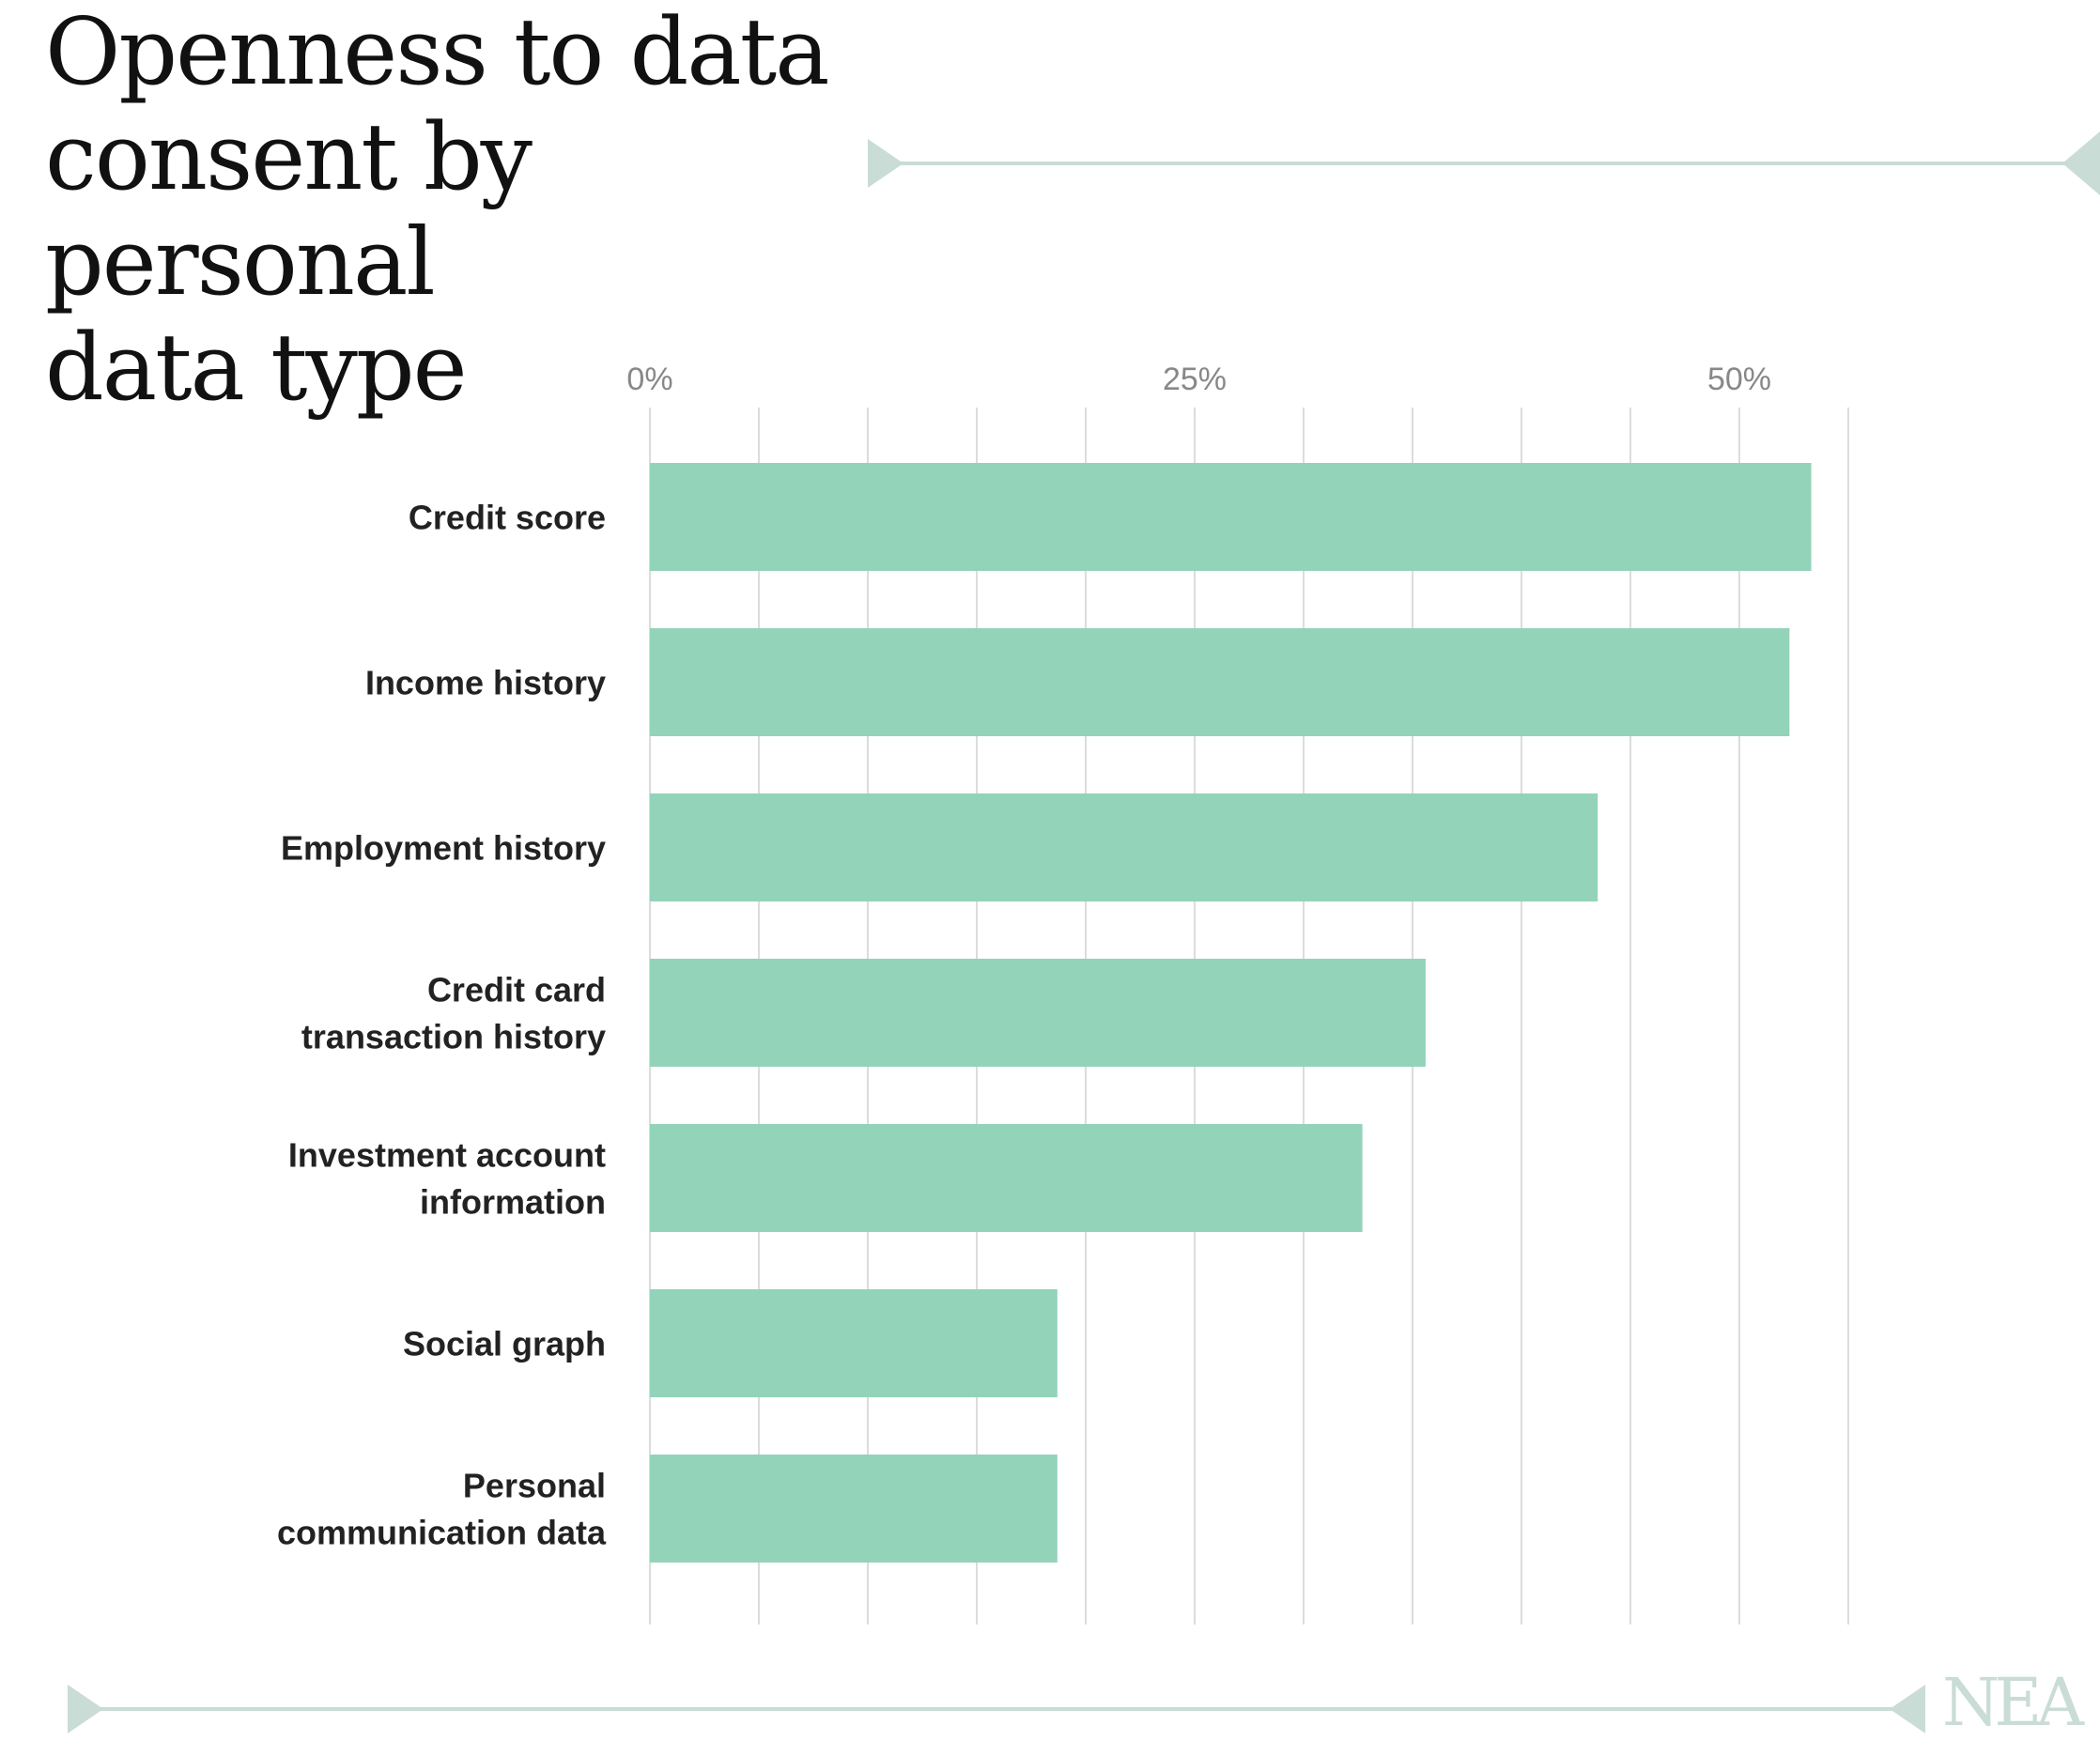 Image resolution: width=2100 pixels, height=1740 pixels. What do you see at coordinates (485, 683) in the screenshot?
I see `category-label: Income history` at bounding box center [485, 683].